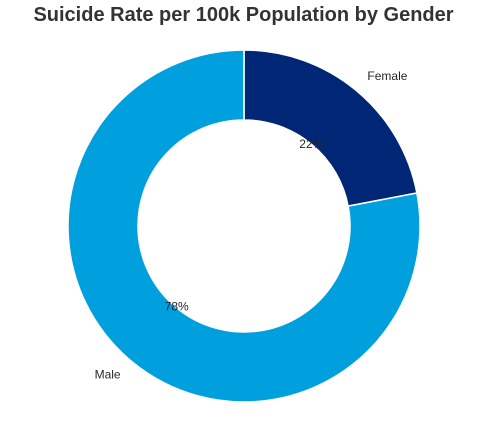 The image size is (487, 429). I want to click on slice-label-female: Female, so click(387, 76).